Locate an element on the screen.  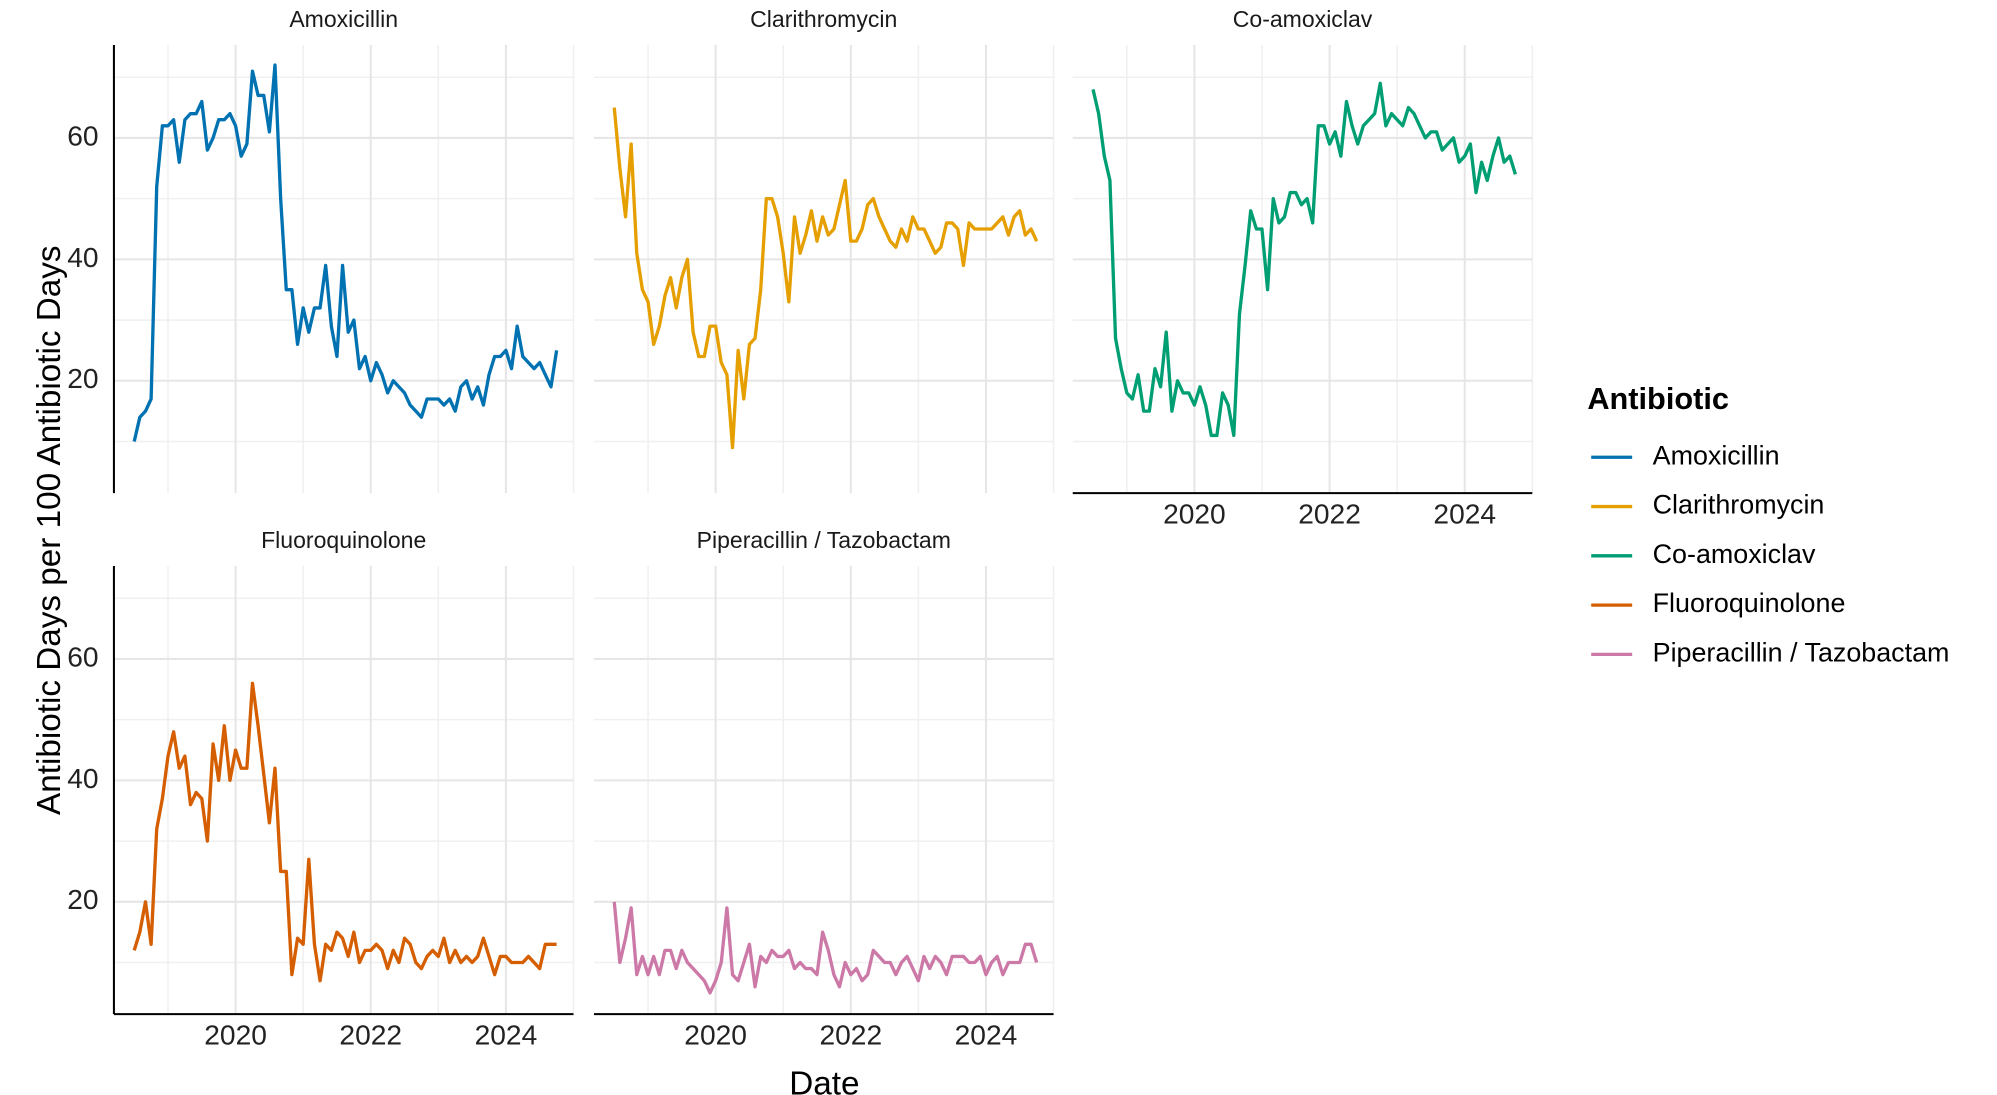
legend-label: Co-amoxiclav is located at coordinates (1734, 554).